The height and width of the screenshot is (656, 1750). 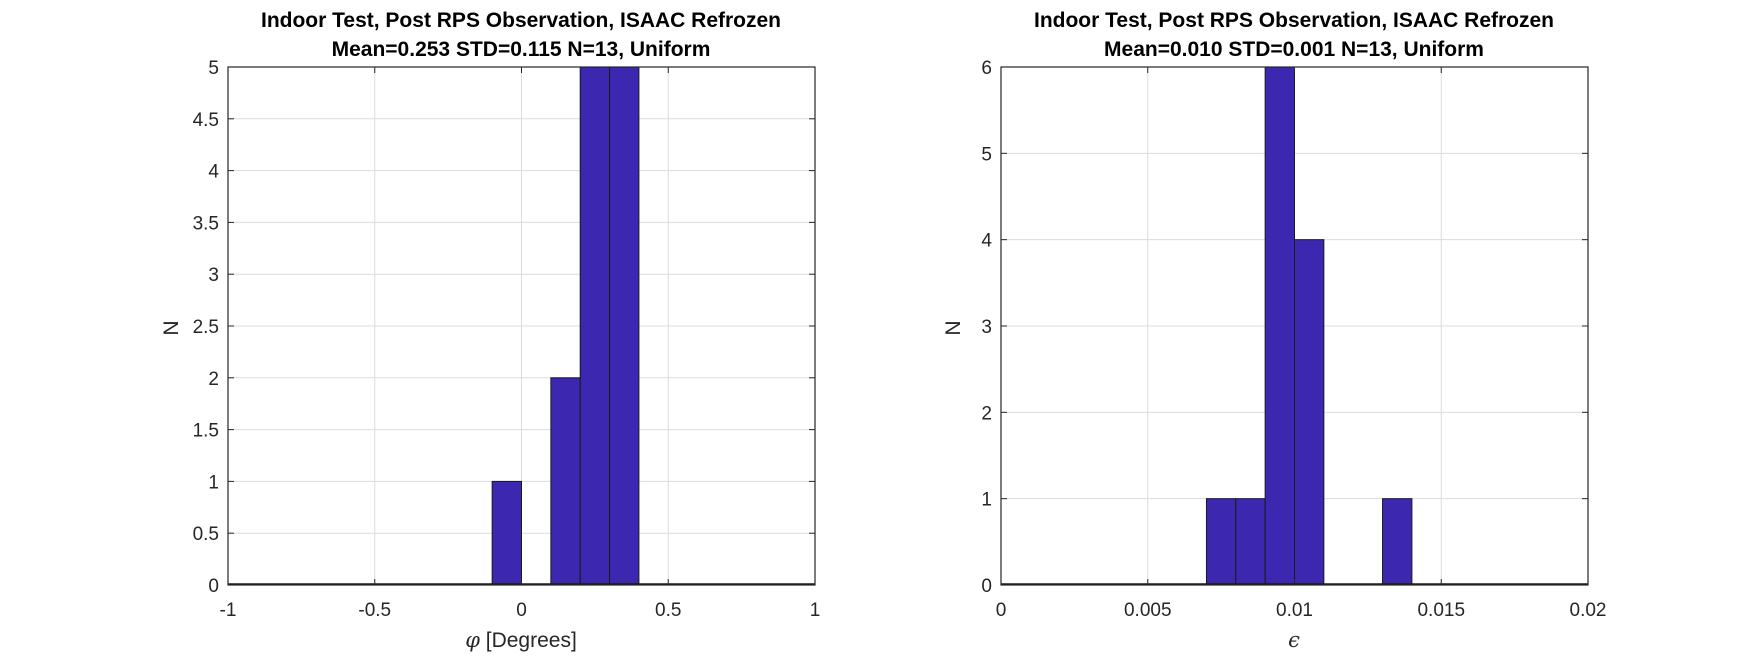 What do you see at coordinates (1294, 49) in the screenshot?
I see `chart-subtitle: Mean=0.010 STD=0.001 N=13, Uniform` at bounding box center [1294, 49].